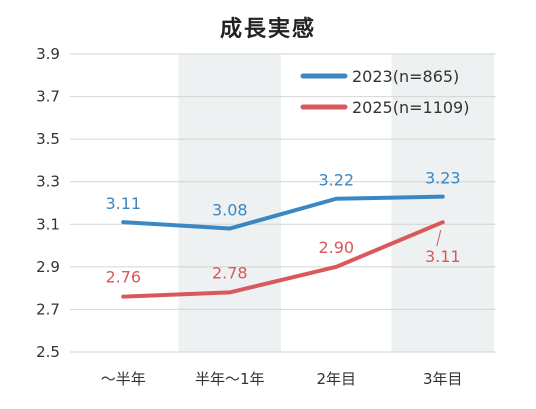 The width and height of the screenshot is (536, 409). Describe the element at coordinates (443, 379) in the screenshot. I see `x-tick-label: 3年目` at that location.